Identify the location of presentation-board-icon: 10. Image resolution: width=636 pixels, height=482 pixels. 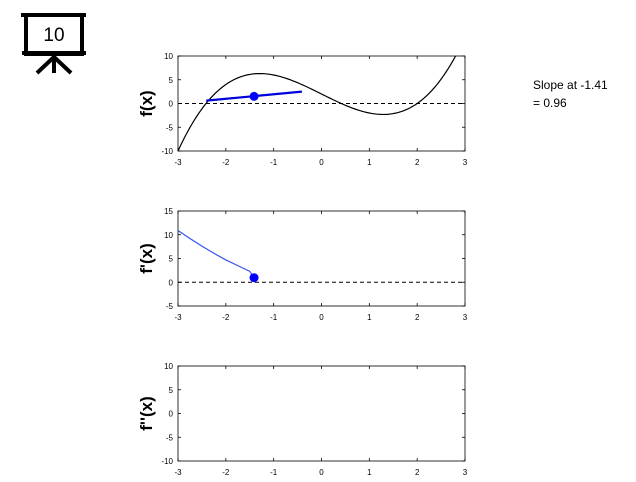
(53, 44).